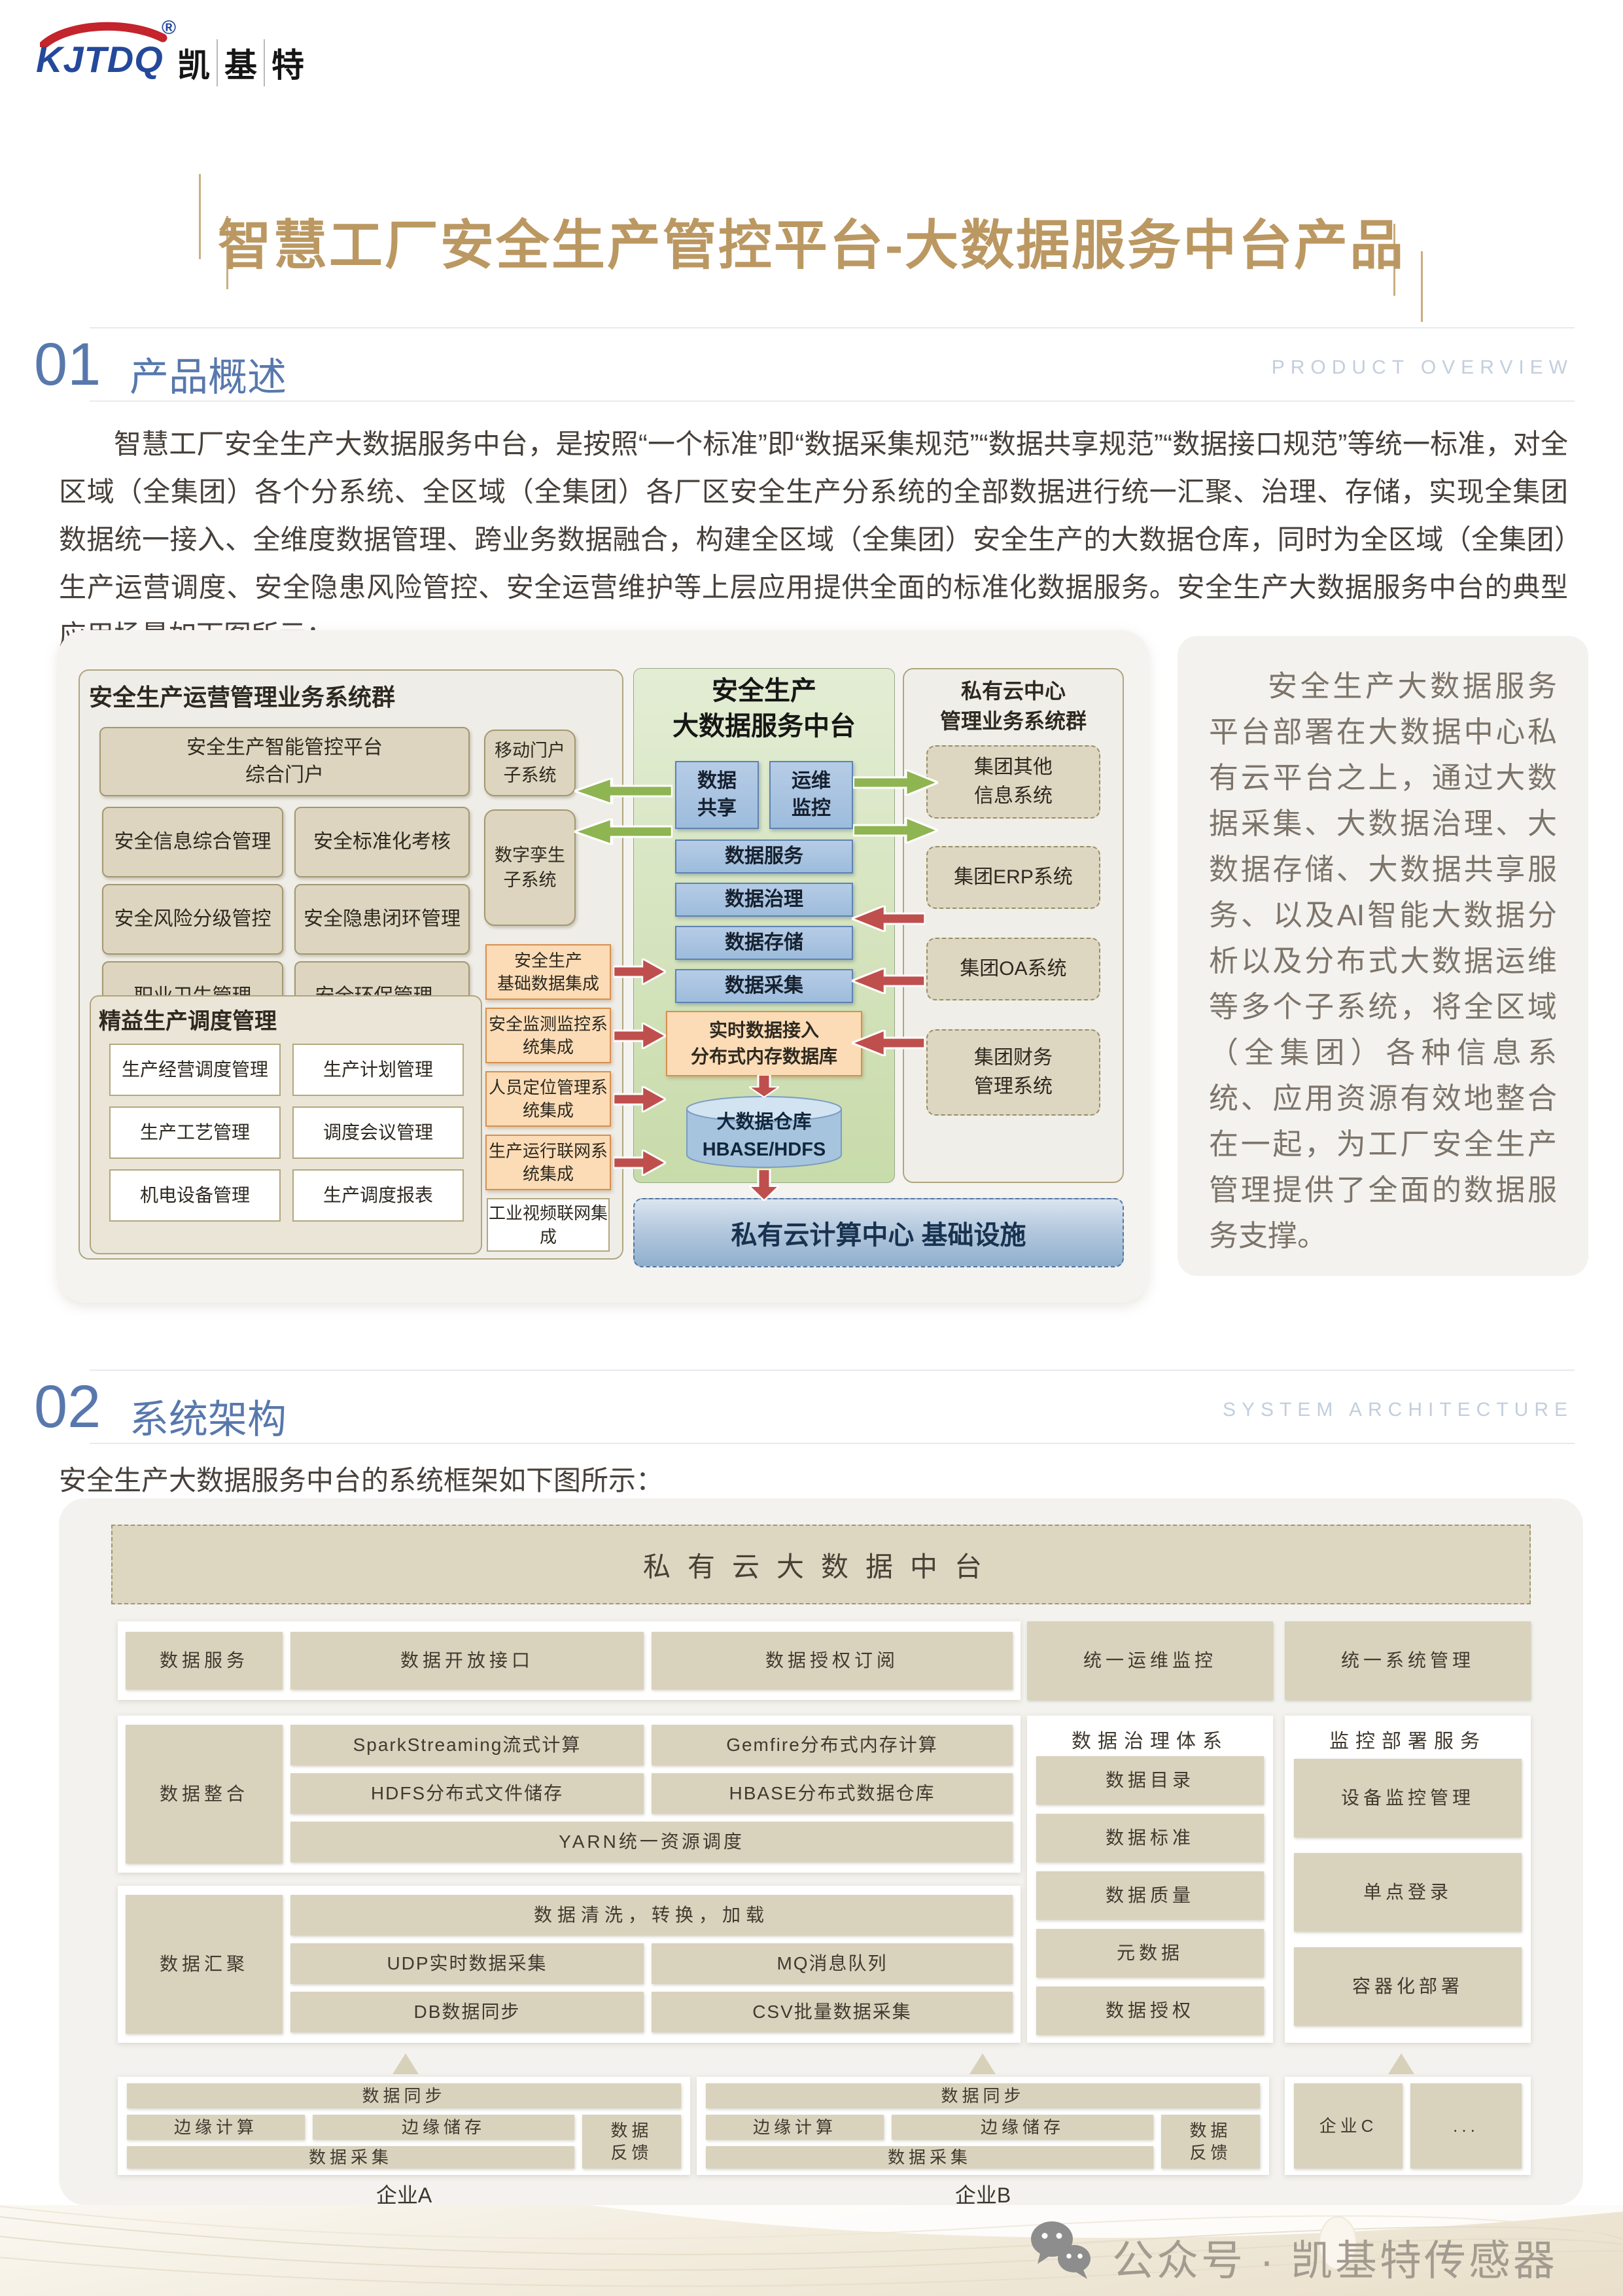  I want to click on private-cloud-bigdata-bar: 私有云大数据中台, so click(821, 1564).